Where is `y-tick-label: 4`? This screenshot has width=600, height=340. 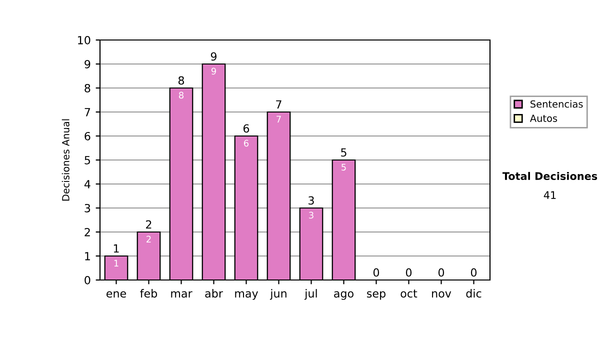
y-tick-label: 4 is located at coordinates (87, 184).